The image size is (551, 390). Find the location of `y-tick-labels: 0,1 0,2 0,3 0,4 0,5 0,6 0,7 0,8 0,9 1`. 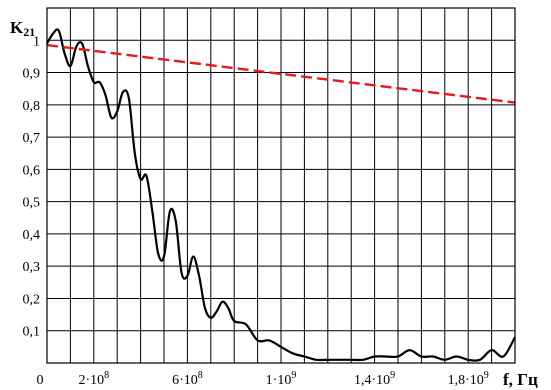

y-tick-labels: 0,1 0,2 0,3 0,4 0,5 0,6 0,7 0,8 0,9 1 is located at coordinates (32, 186).